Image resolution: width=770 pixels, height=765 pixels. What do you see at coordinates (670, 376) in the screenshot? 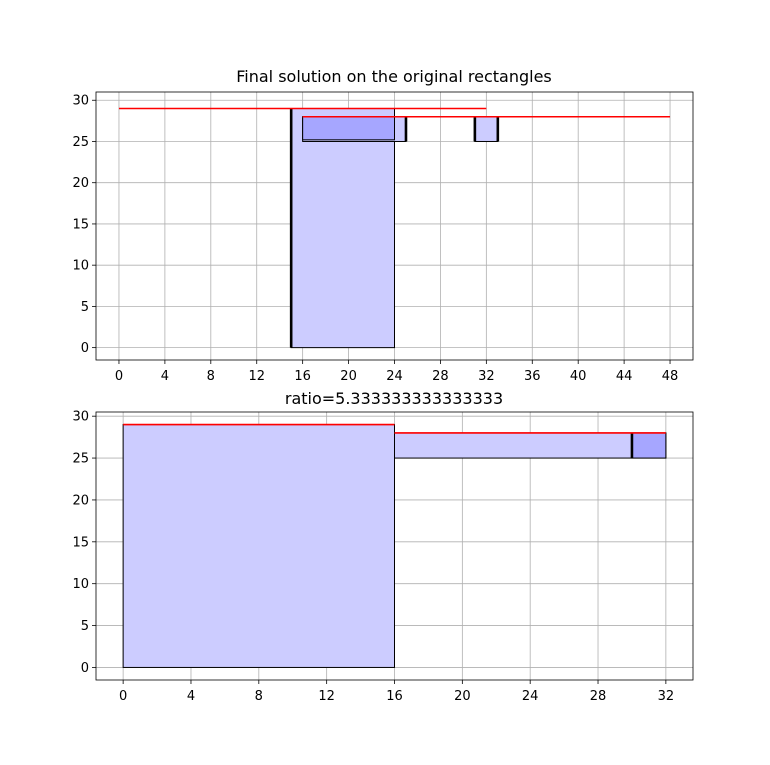
I see `x-tick-label: 48` at bounding box center [670, 376].